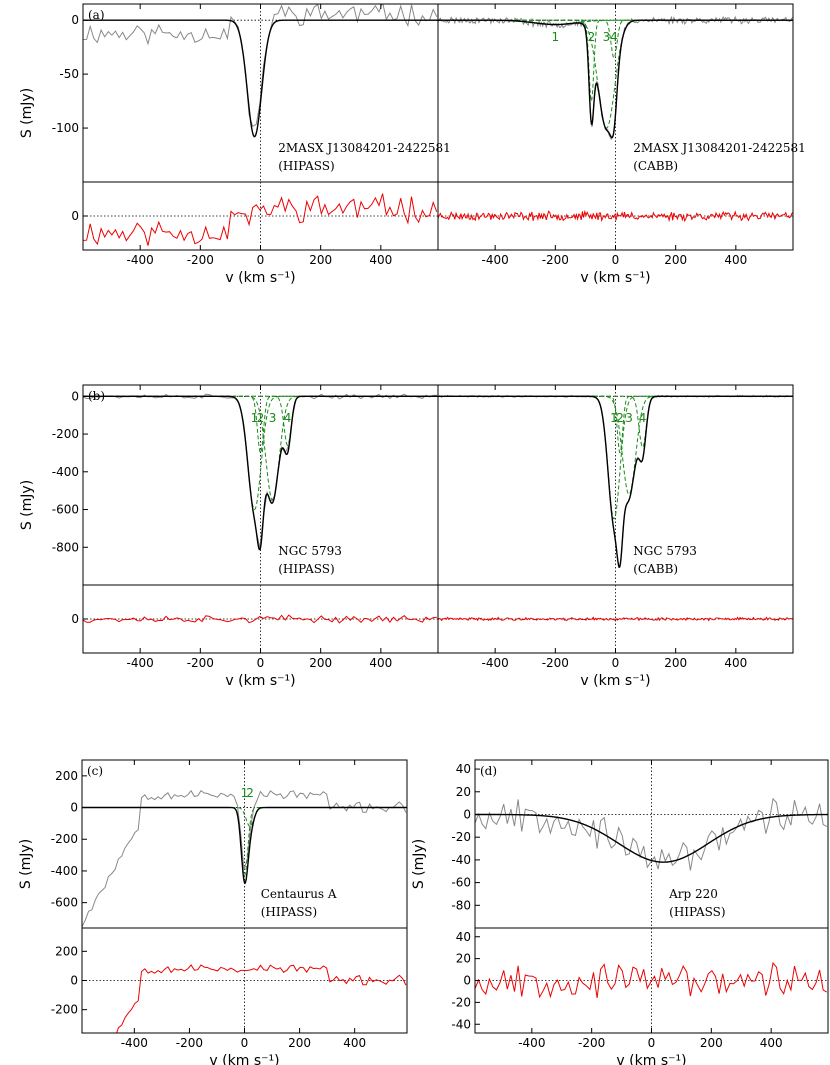 Image resolution: width=830 pixels, height=1065 pixels. I want to click on res-y-tick-label: -40, so click(461, 1024).